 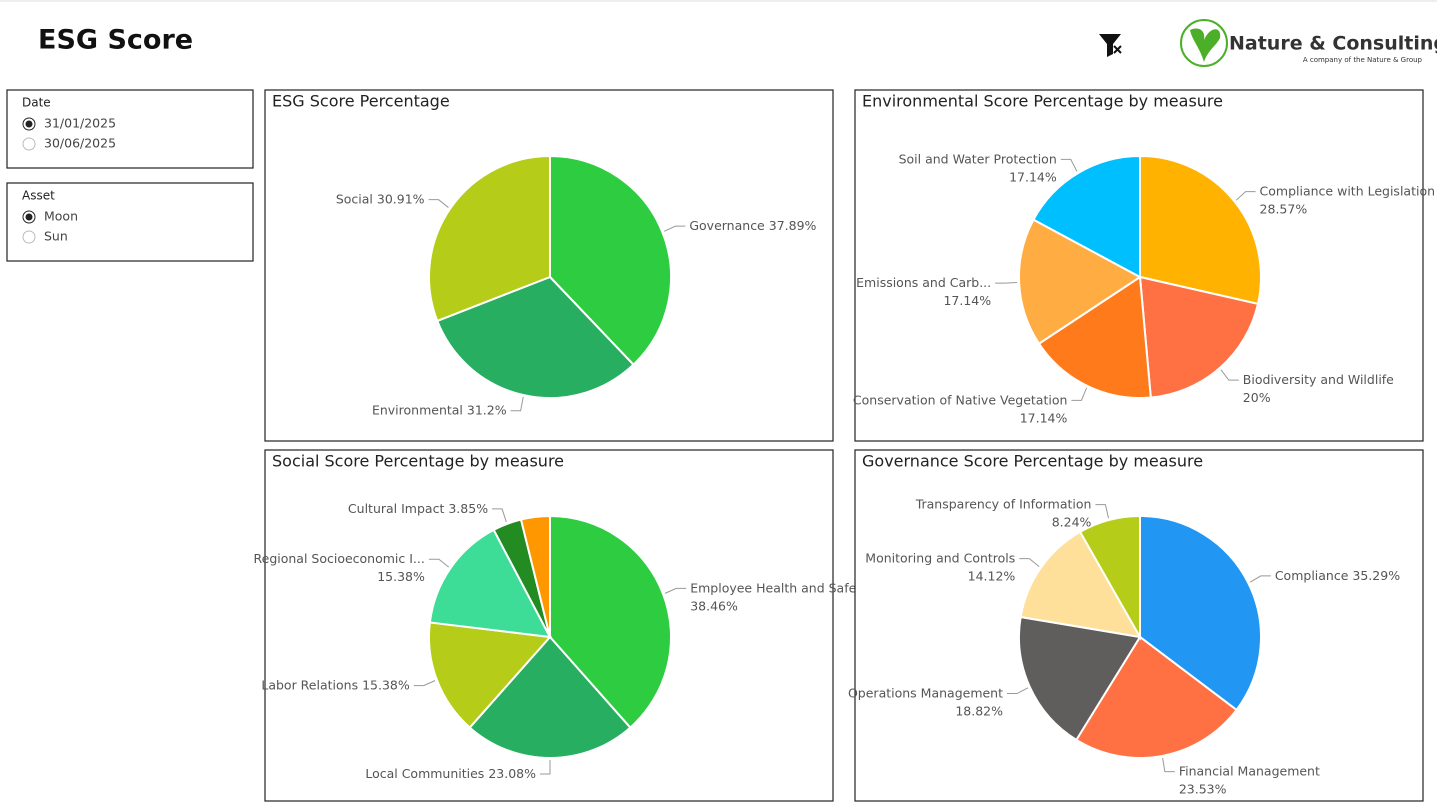 What do you see at coordinates (38, 196) in the screenshot?
I see `slicer-title: Asset` at bounding box center [38, 196].